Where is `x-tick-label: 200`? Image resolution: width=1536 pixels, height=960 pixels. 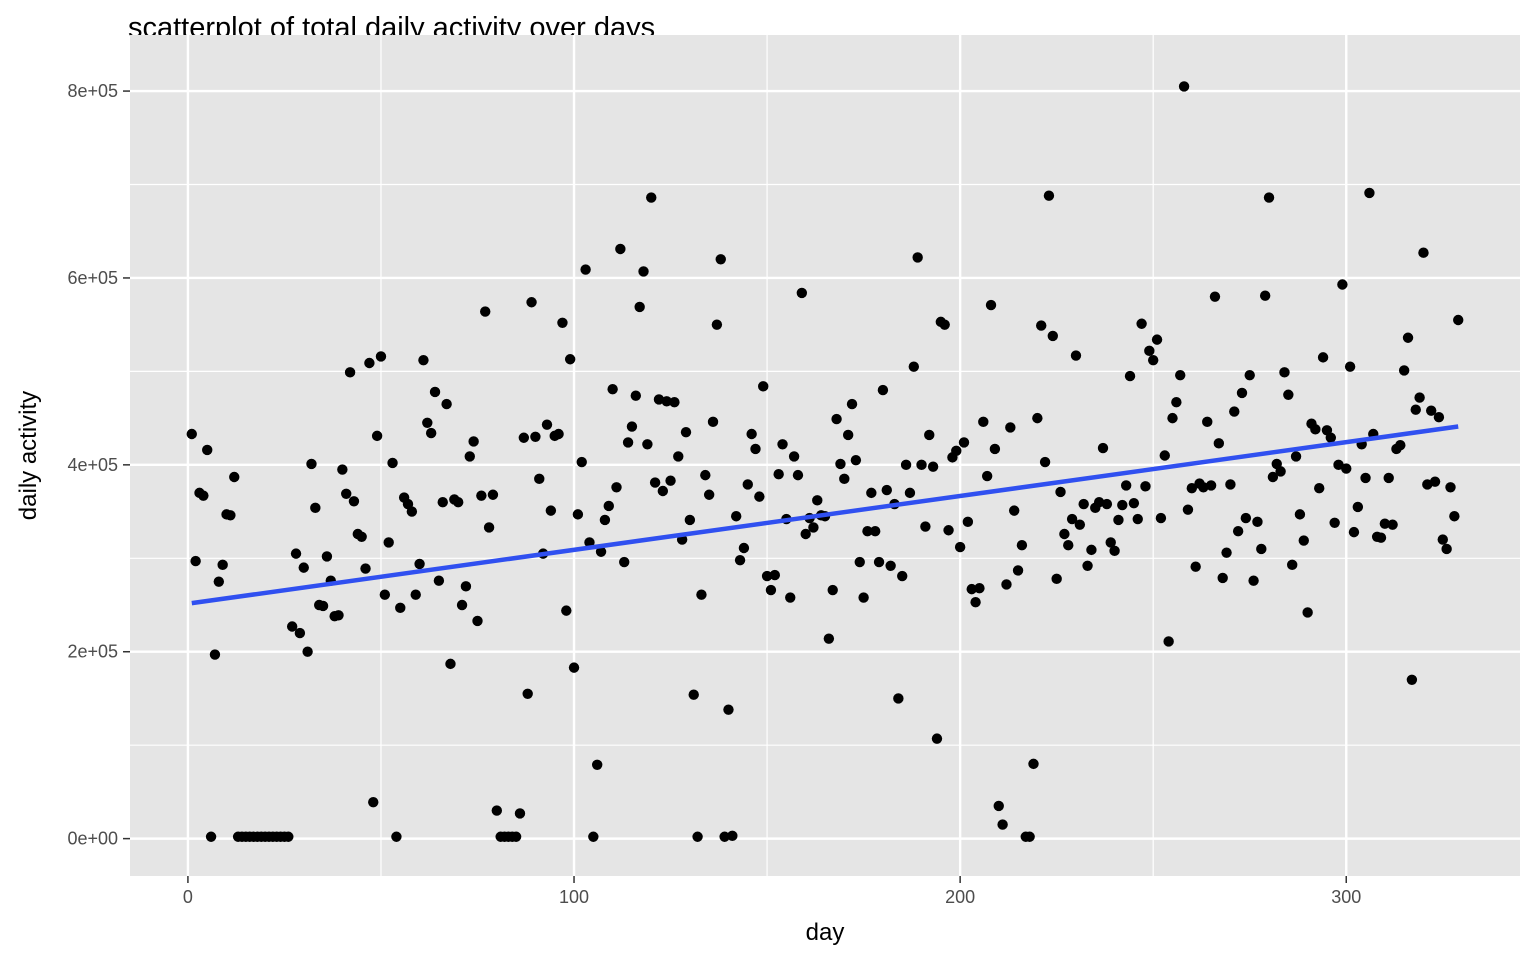 x-tick-label: 200 is located at coordinates (960, 897).